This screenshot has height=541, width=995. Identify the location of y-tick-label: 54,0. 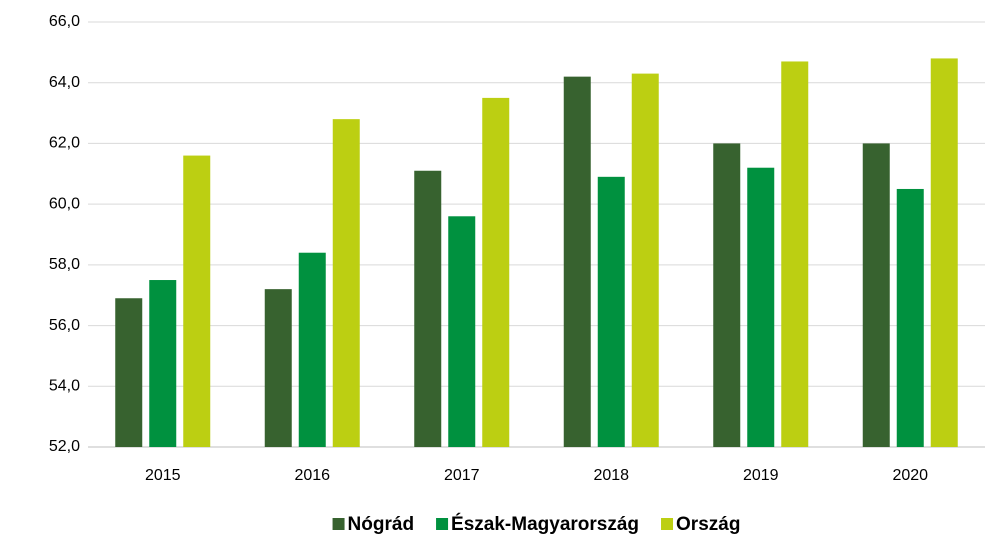
(64, 386).